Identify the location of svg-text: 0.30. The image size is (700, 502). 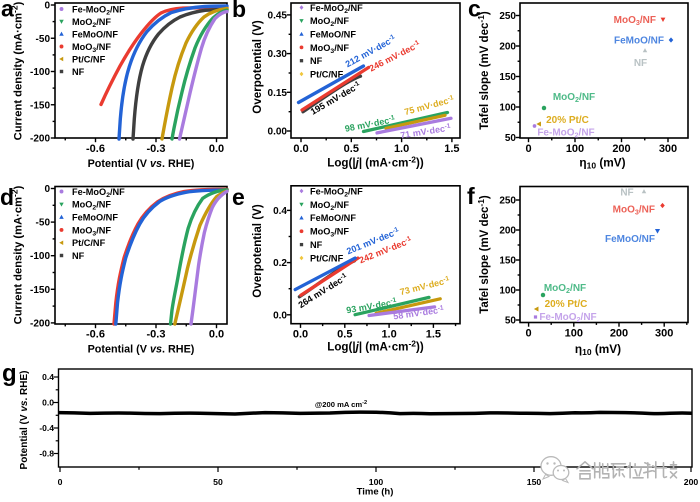
(278, 54).